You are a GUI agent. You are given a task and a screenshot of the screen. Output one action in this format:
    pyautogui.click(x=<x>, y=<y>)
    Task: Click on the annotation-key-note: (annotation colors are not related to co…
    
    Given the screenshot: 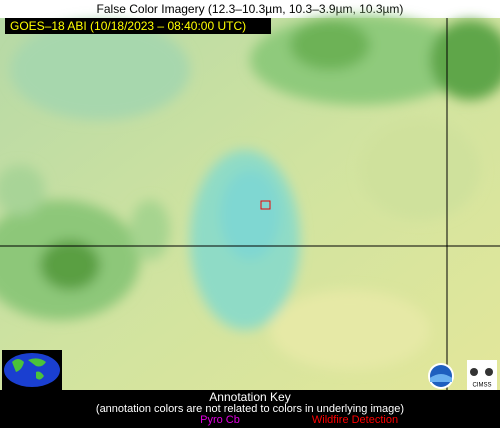 What is the action you would take?
    pyautogui.click(x=250, y=409)
    